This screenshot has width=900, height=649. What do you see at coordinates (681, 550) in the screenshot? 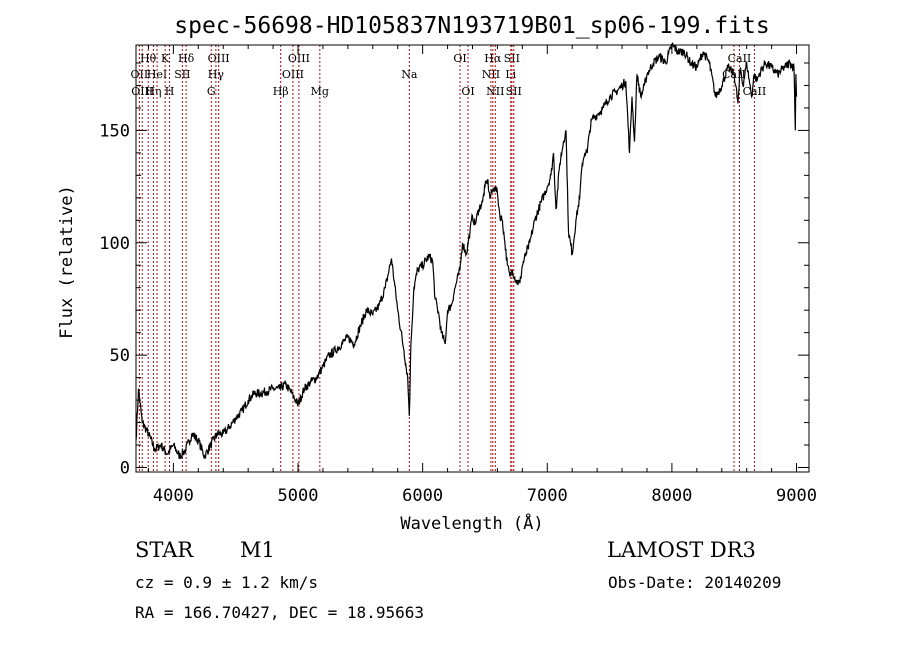
I see `survey-name: LAMOST DR3` at bounding box center [681, 550].